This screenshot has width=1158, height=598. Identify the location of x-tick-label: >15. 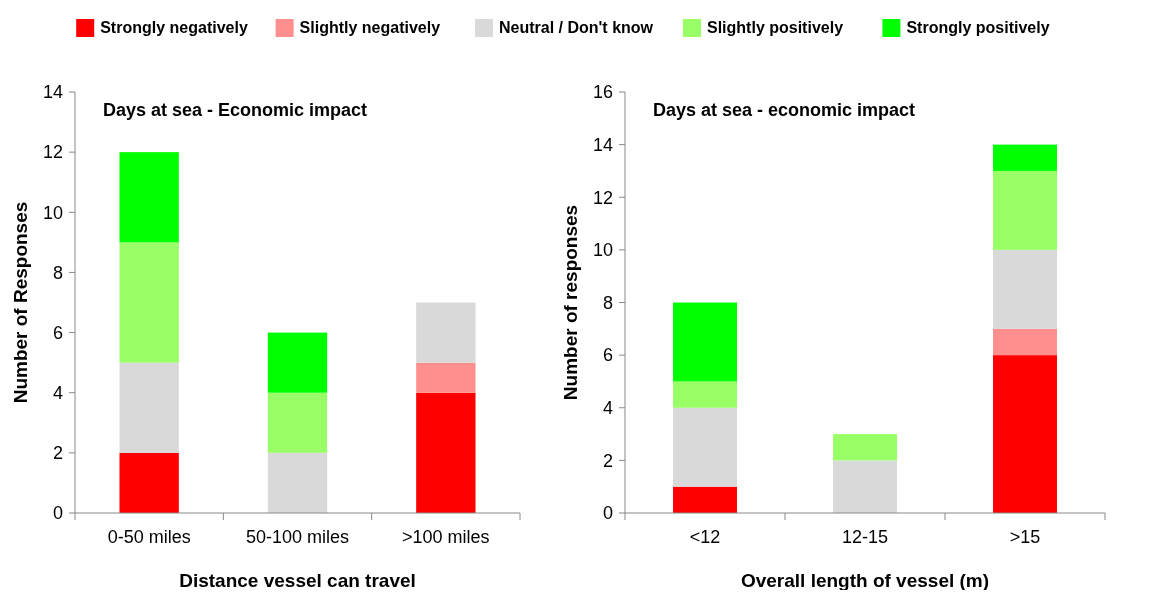
(1025, 537).